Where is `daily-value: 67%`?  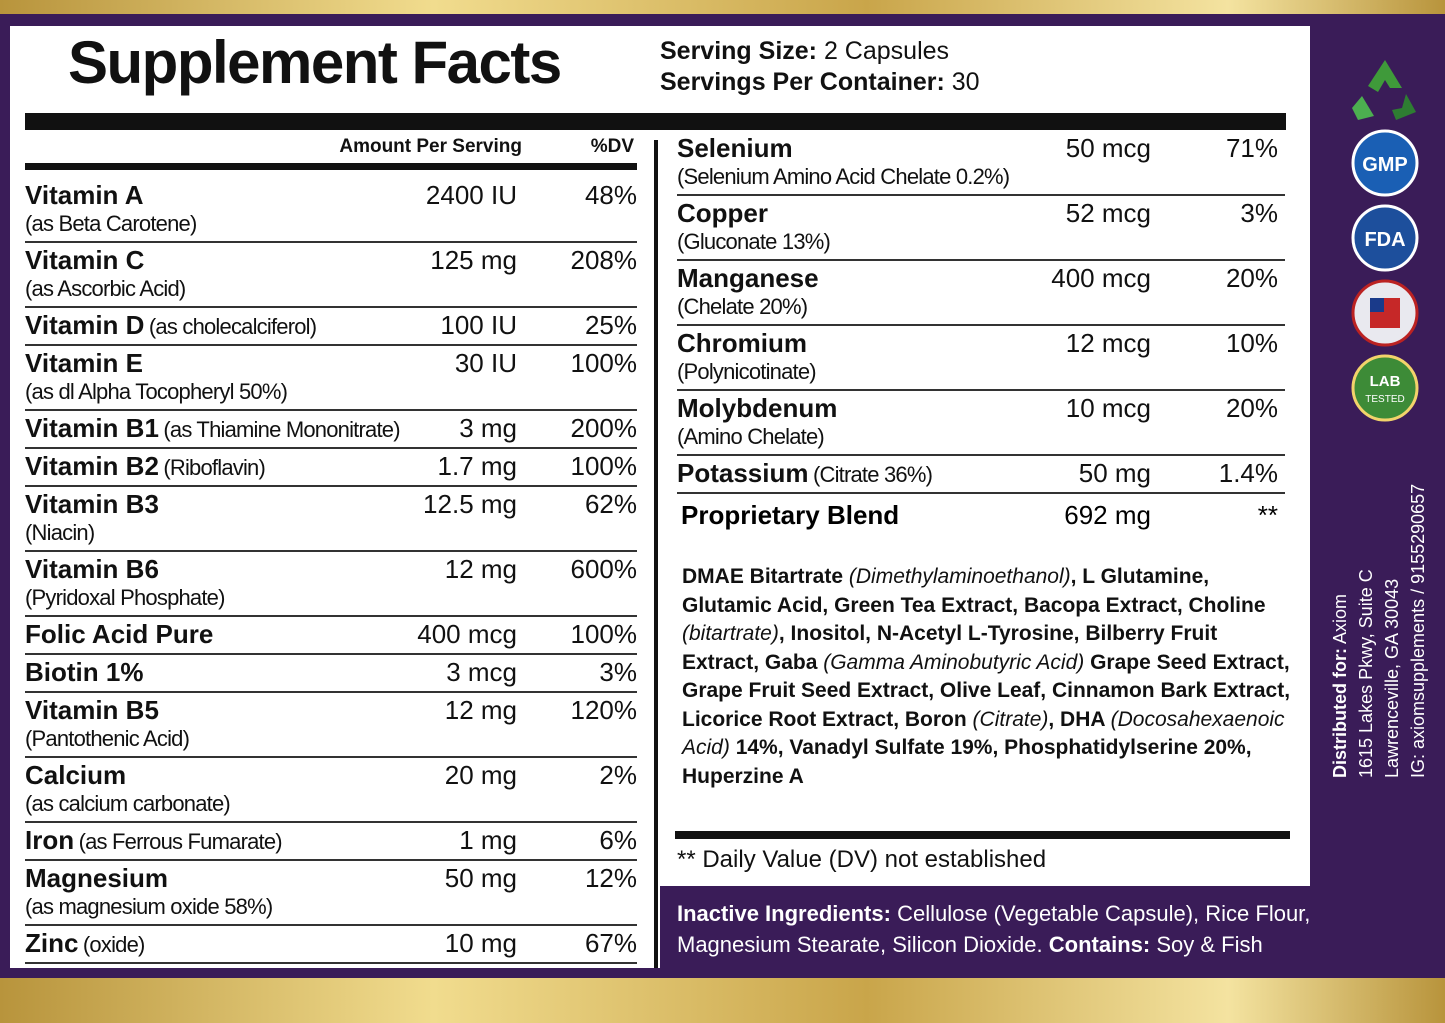
daily-value: 67% is located at coordinates (610, 943).